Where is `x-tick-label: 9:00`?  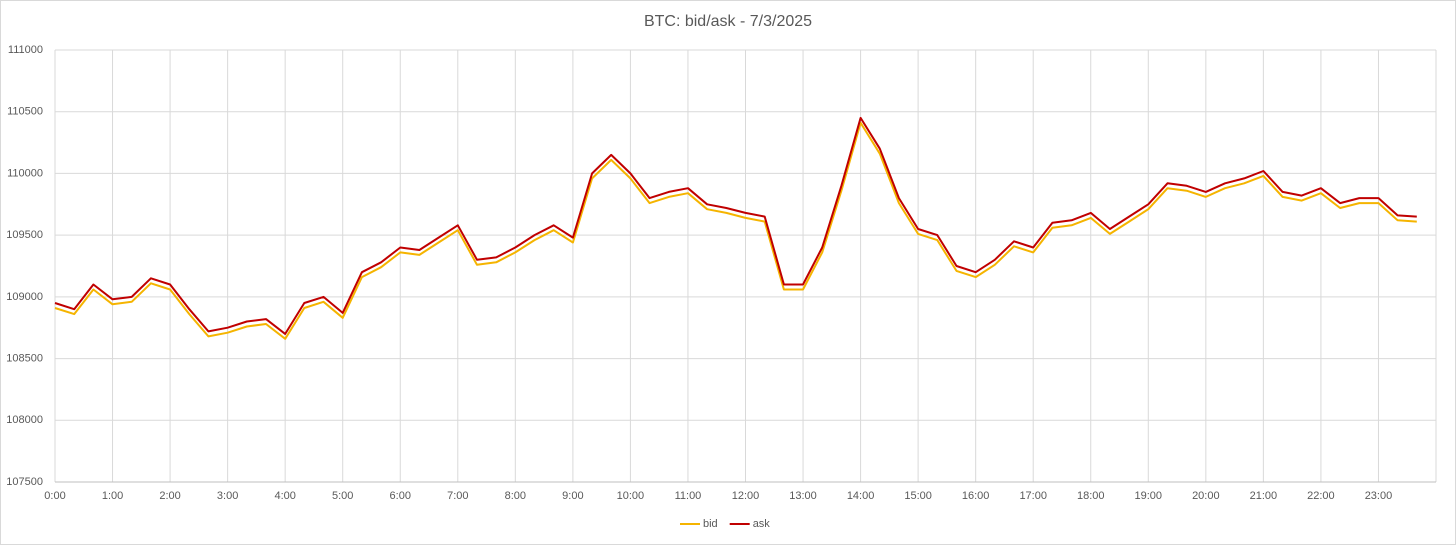
x-tick-label: 9:00 is located at coordinates (572, 496).